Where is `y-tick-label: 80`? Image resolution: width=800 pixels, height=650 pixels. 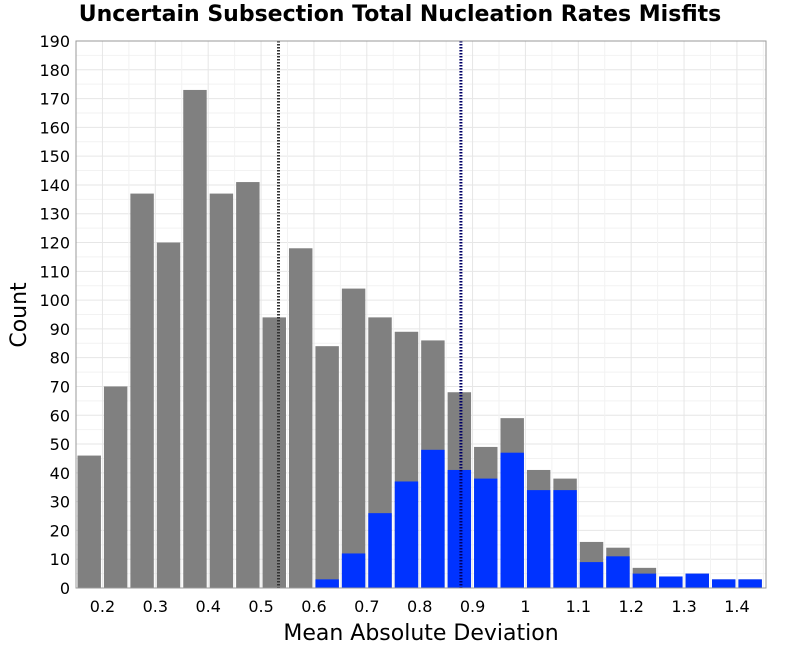 y-tick-label: 80 is located at coordinates (60, 358).